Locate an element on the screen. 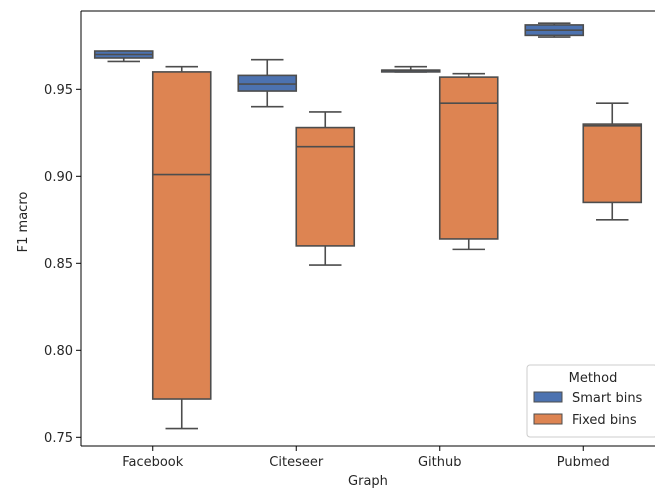 This screenshot has width=655, height=491. y-tick-label: 0.75 is located at coordinates (58, 438).